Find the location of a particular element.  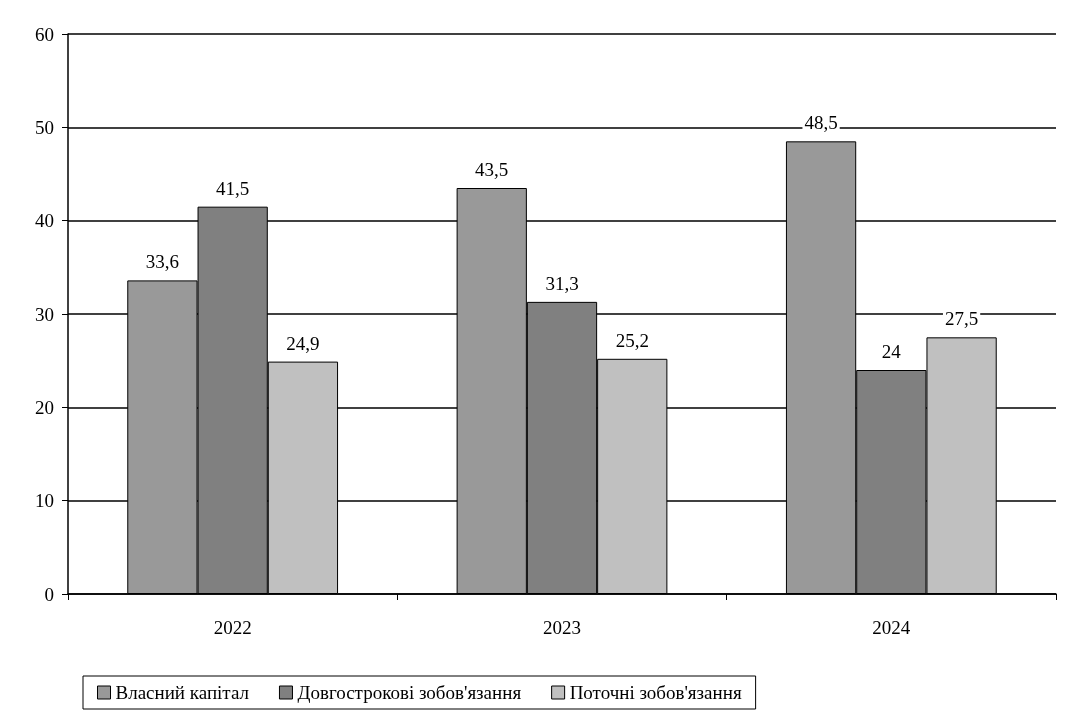

data-label: 41,5 is located at coordinates (233, 188).